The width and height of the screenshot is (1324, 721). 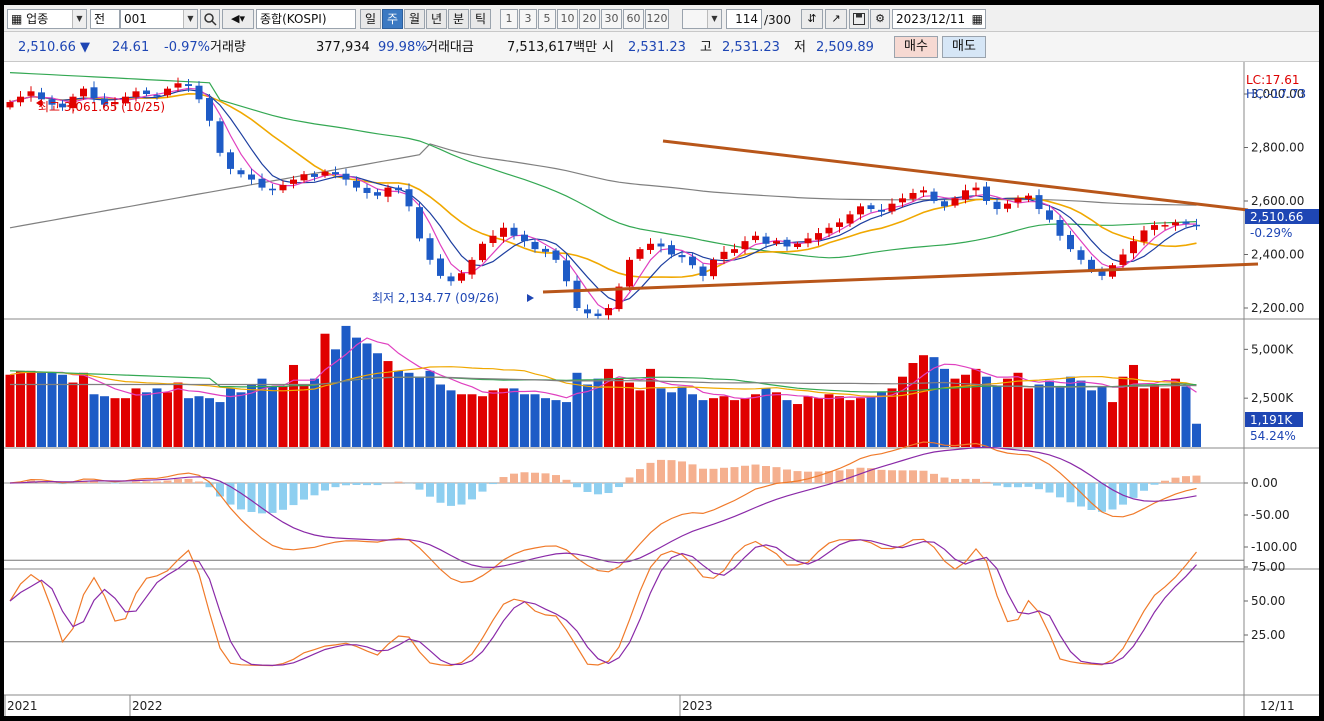 I want to click on tab-period-4: 분, so click(x=458, y=19).